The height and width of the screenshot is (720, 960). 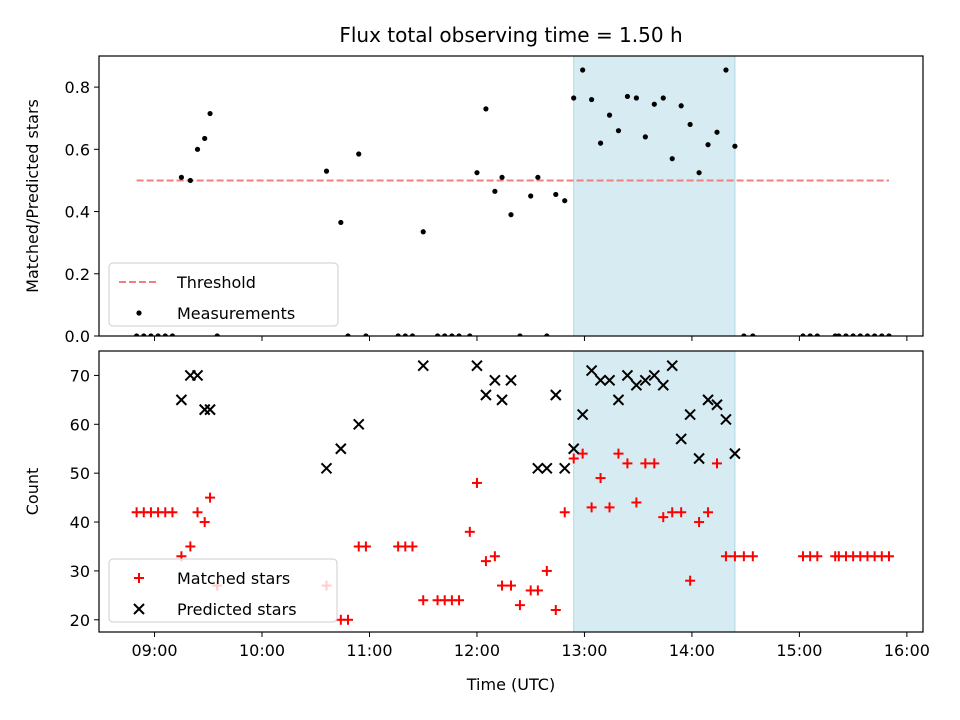 What do you see at coordinates (584, 650) in the screenshot?
I see `x-tick-label: 13:00` at bounding box center [584, 650].